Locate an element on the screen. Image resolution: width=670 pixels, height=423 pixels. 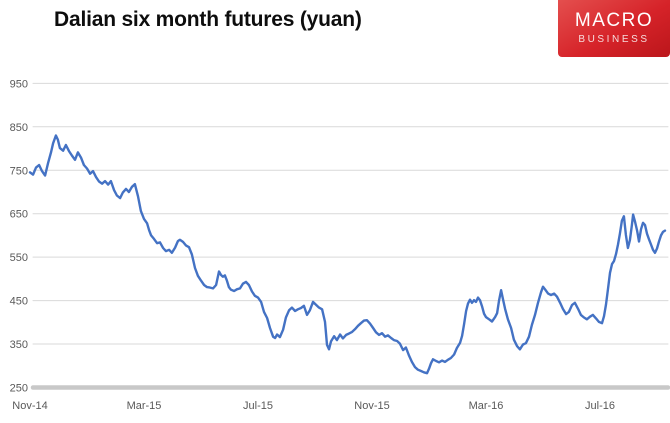
logo-text-business: BUSINESS is located at coordinates (614, 39).